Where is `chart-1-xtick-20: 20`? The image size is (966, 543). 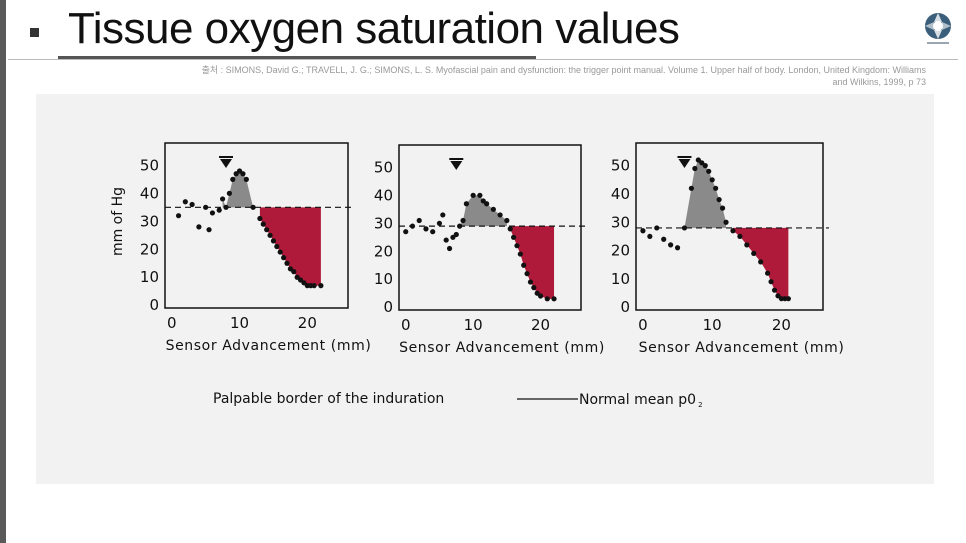 chart-1-xtick-20: 20 is located at coordinates (307, 323).